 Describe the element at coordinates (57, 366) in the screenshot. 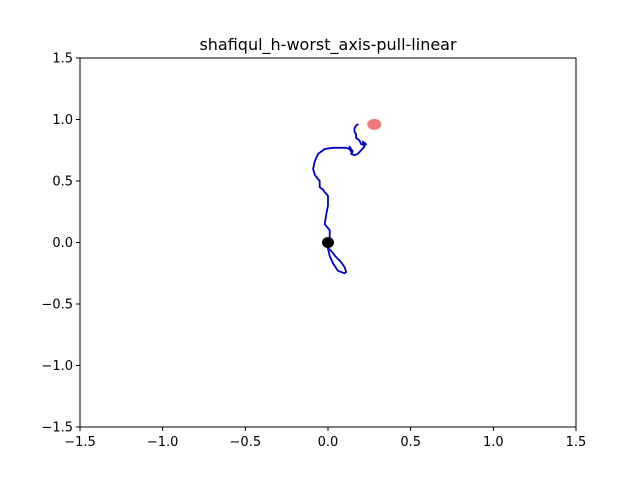

I see `y-tick-label: −1.0` at that location.